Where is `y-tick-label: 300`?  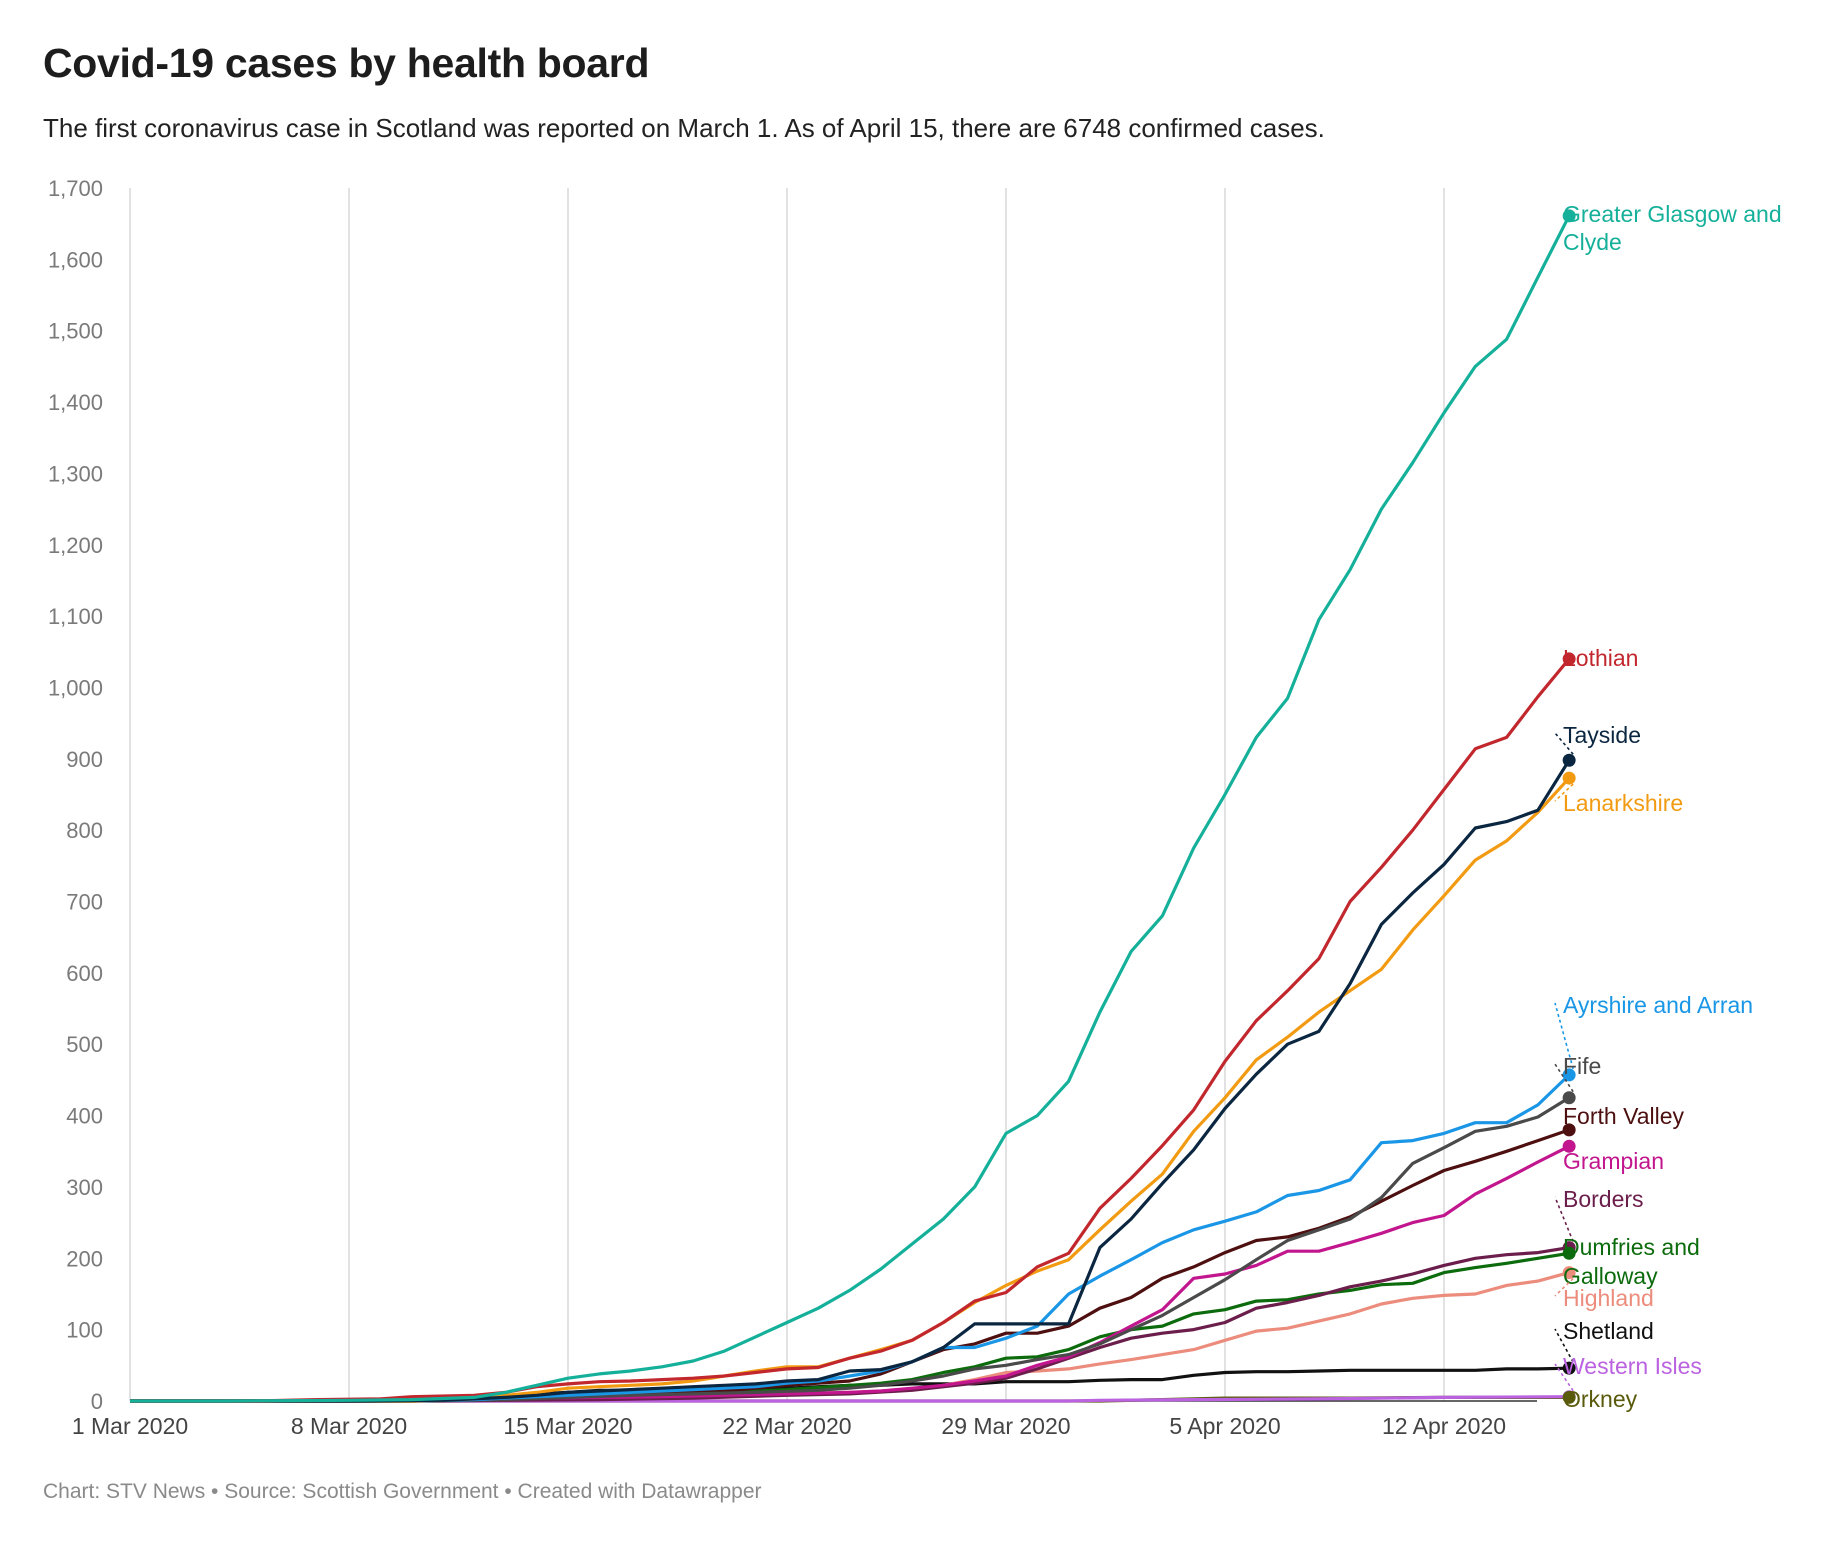
y-tick-label: 300 is located at coordinates (84, 1187).